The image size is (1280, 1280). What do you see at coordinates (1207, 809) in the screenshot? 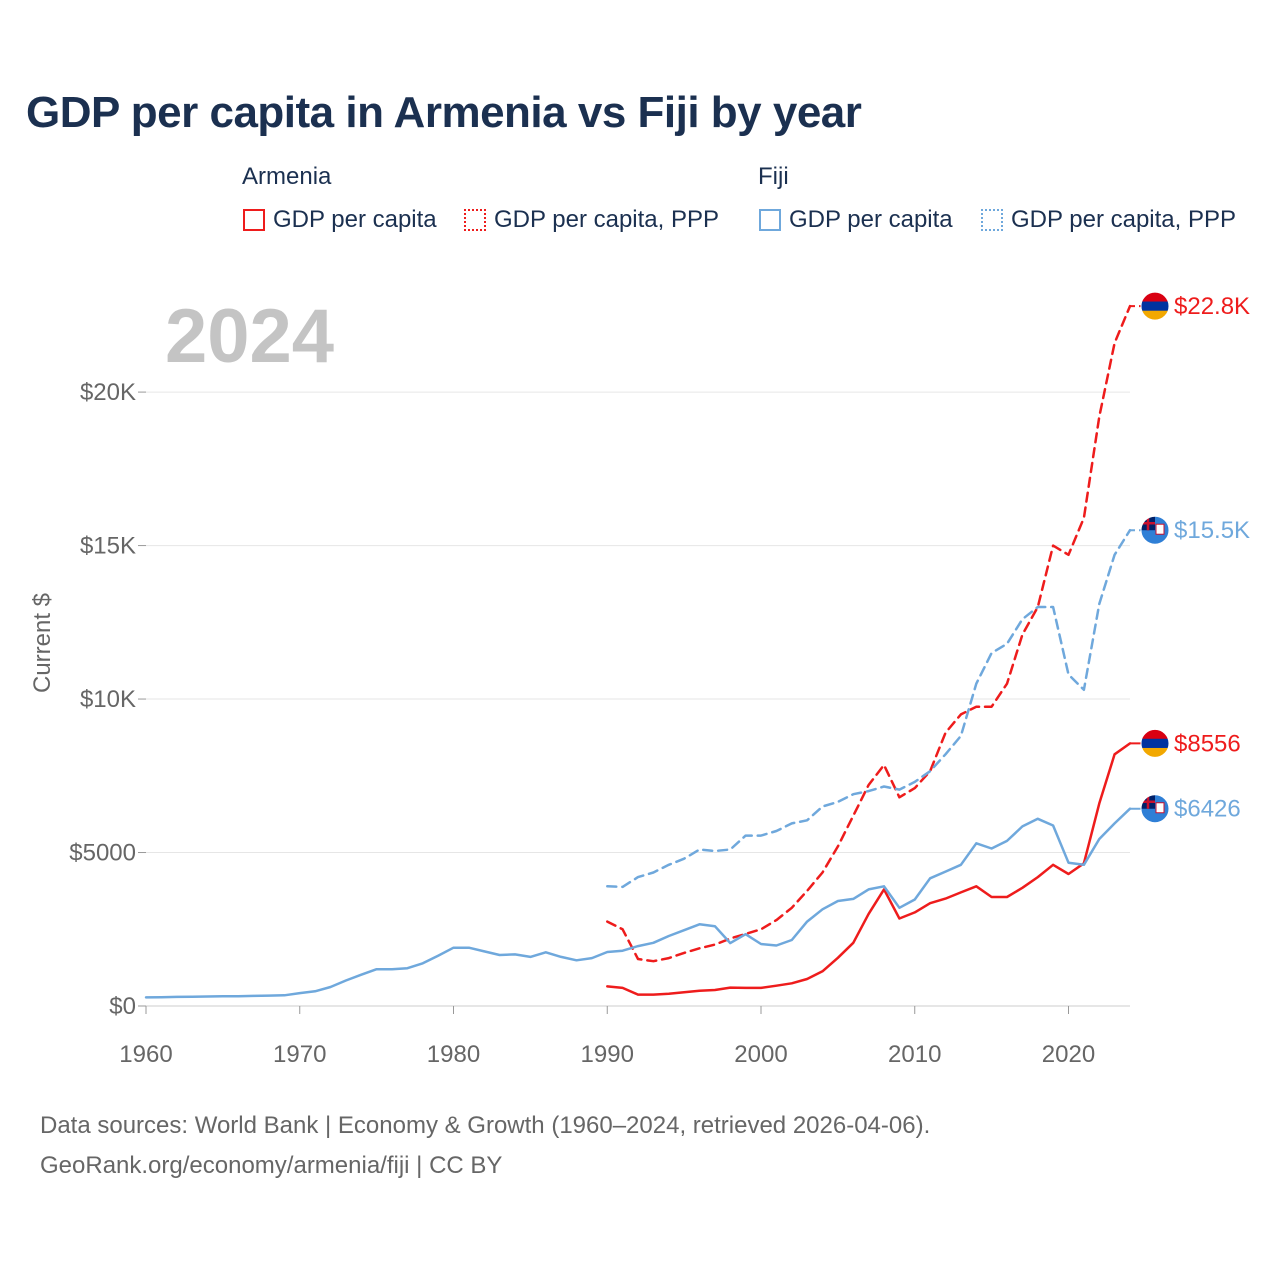
I see `end-value-label: $6426` at bounding box center [1207, 809].